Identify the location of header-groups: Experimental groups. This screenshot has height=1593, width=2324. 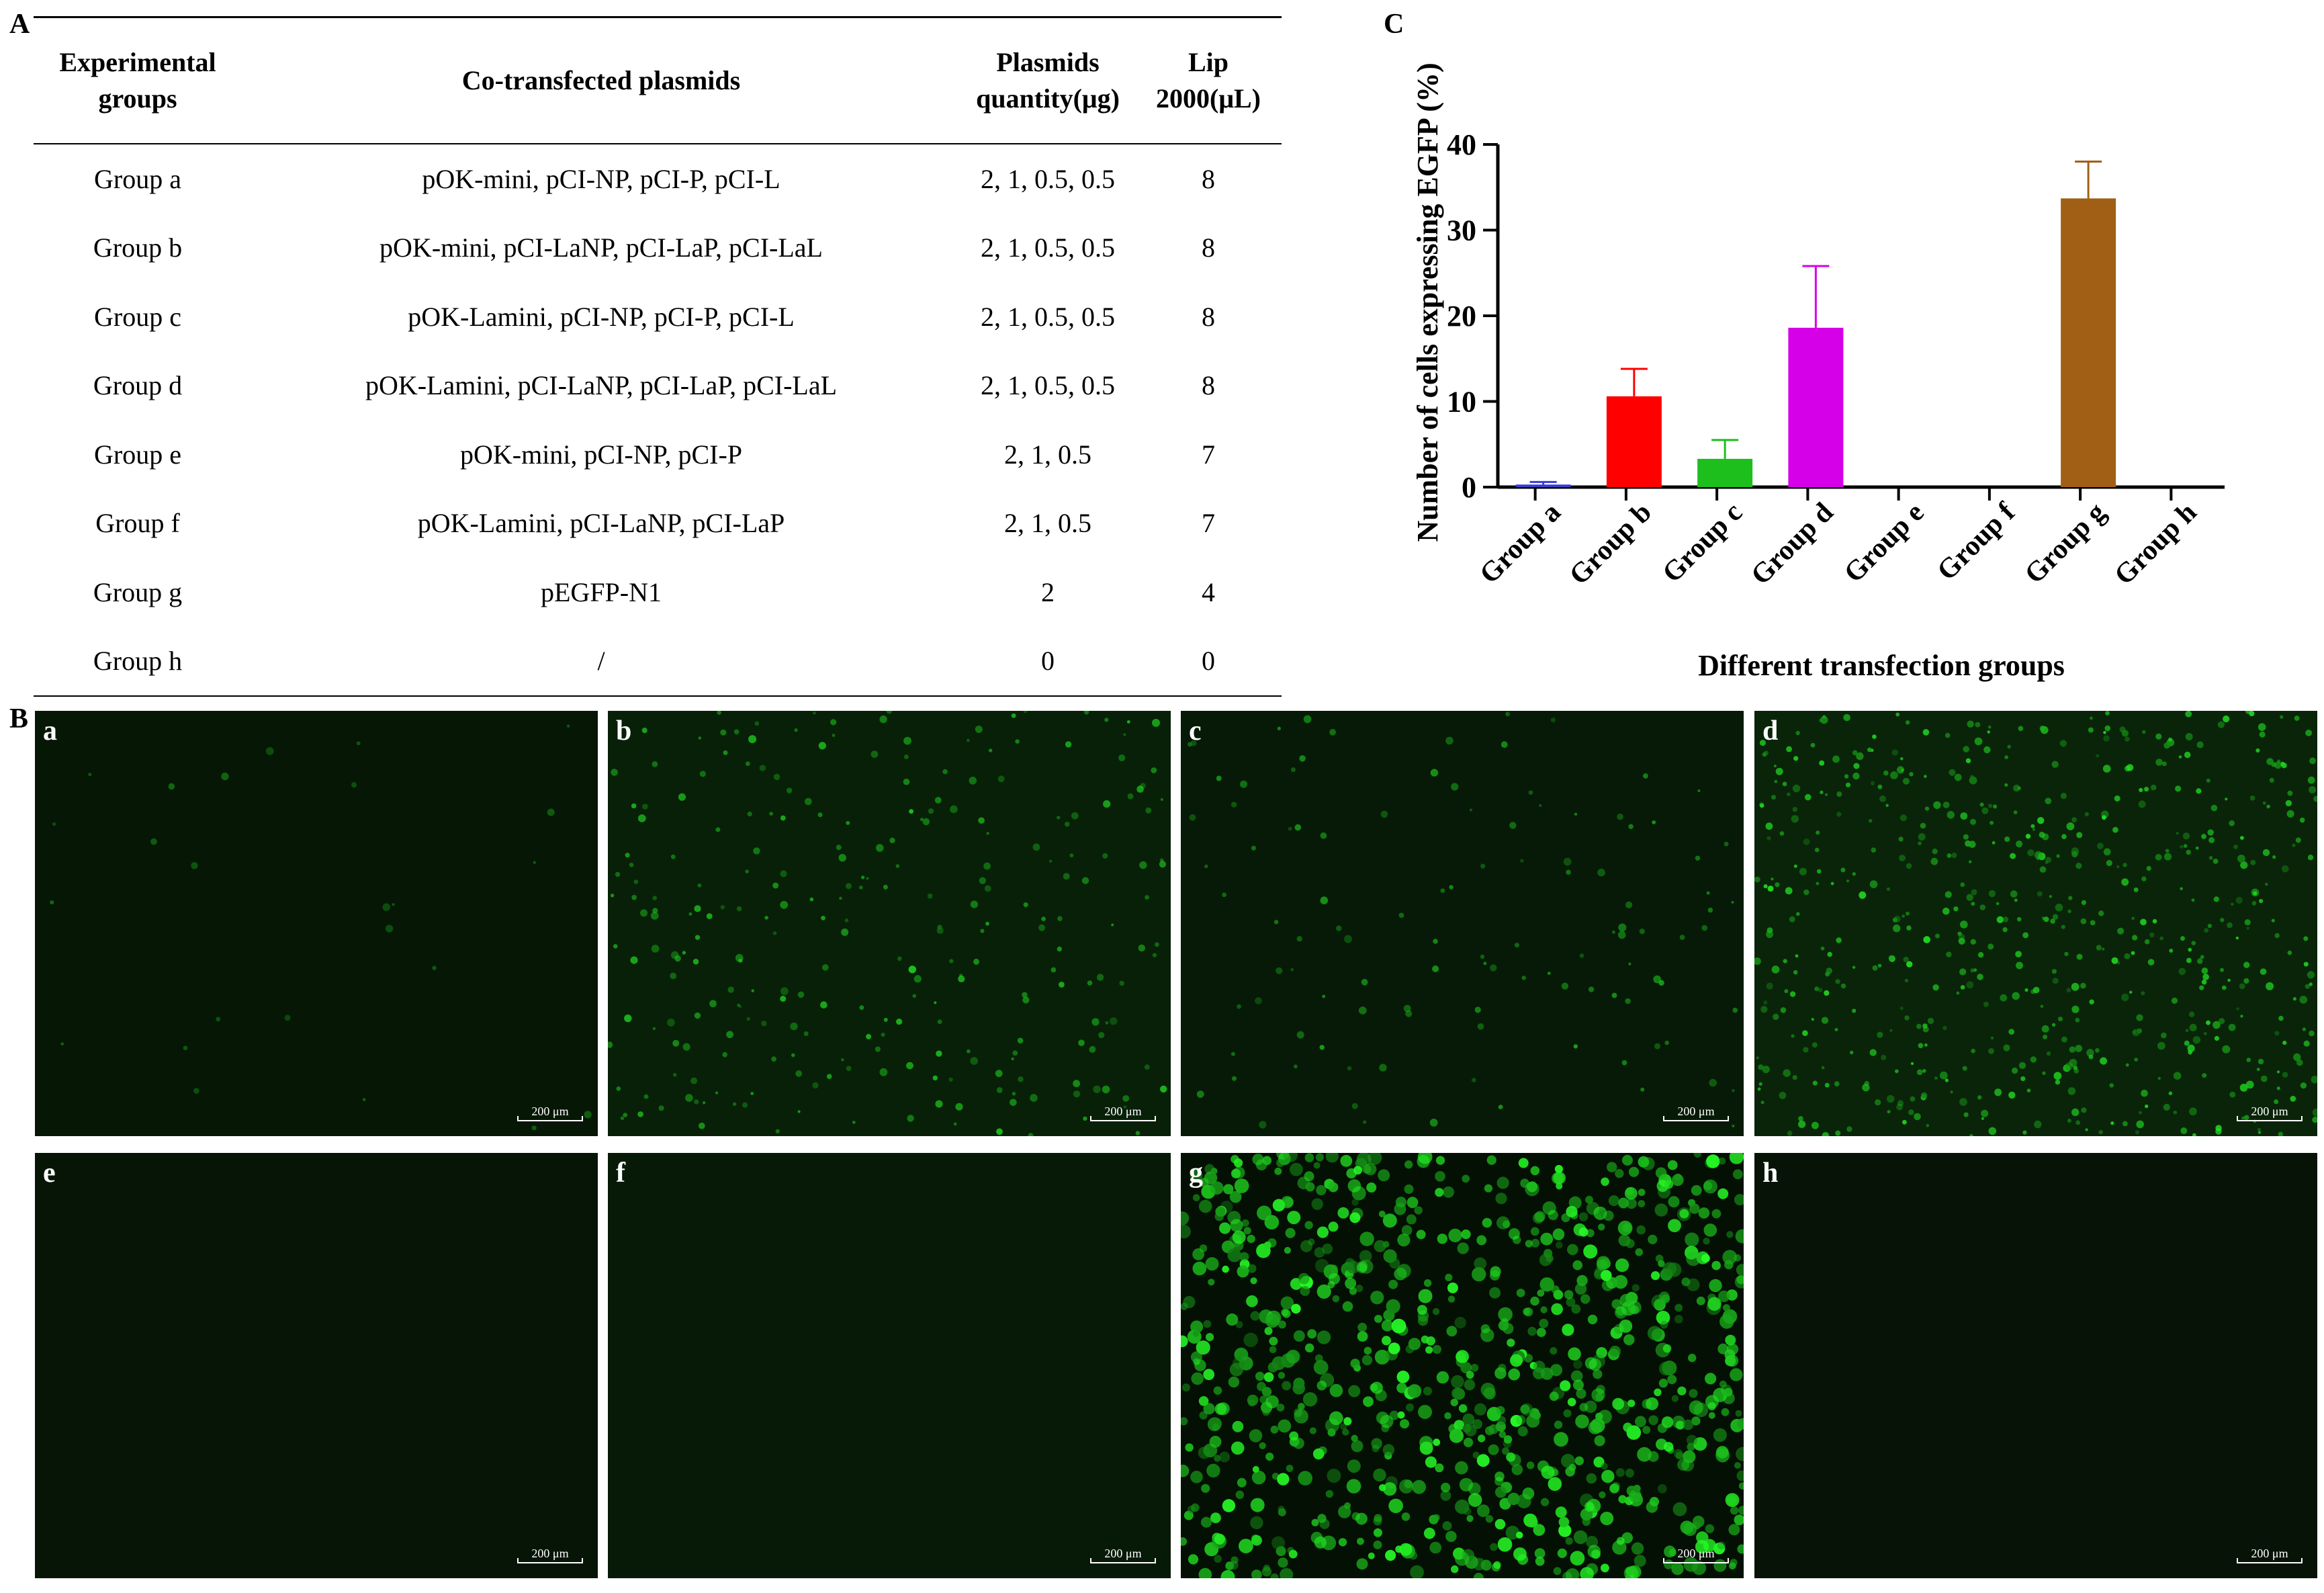
(138, 80).